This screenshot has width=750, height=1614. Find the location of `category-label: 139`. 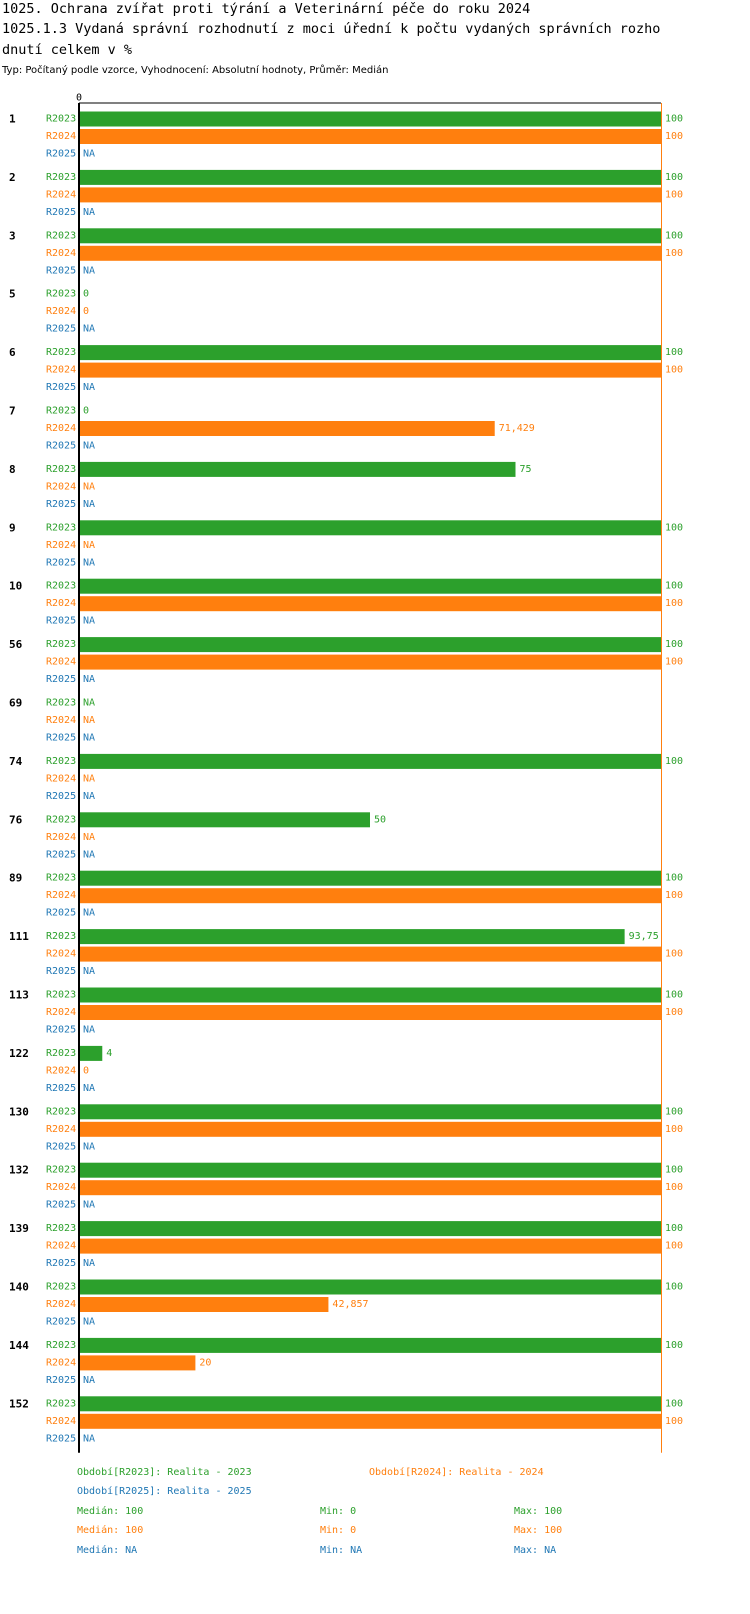

category-label: 139 is located at coordinates (19, 1228).